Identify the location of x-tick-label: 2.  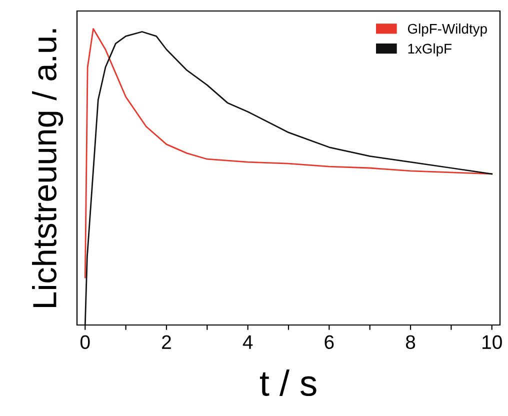
(166, 342).